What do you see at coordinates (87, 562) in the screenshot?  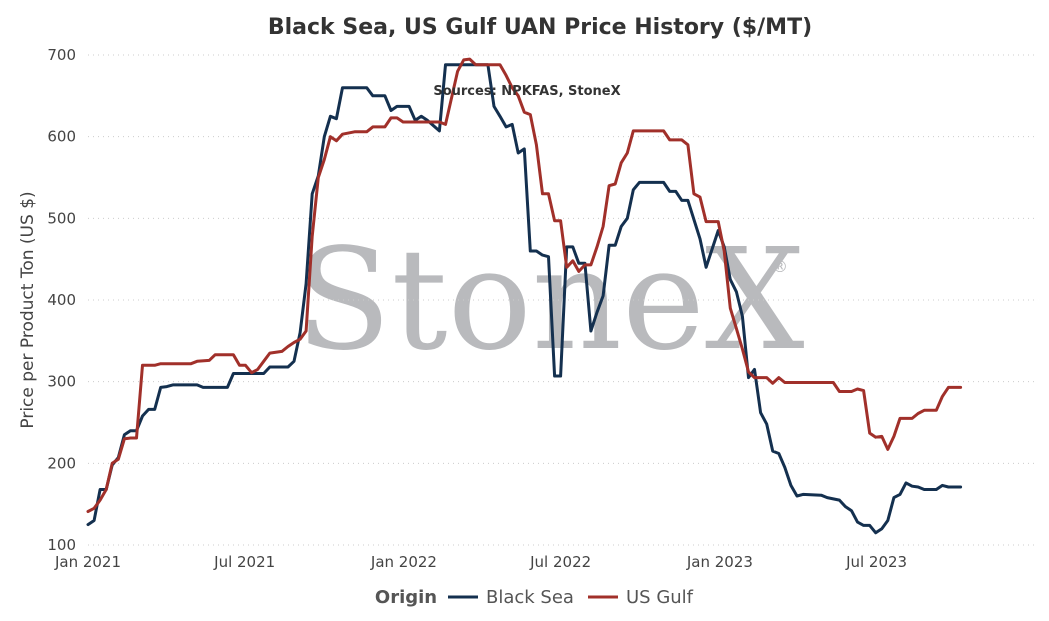 I see `x-tick-0: Jan 2021` at bounding box center [87, 562].